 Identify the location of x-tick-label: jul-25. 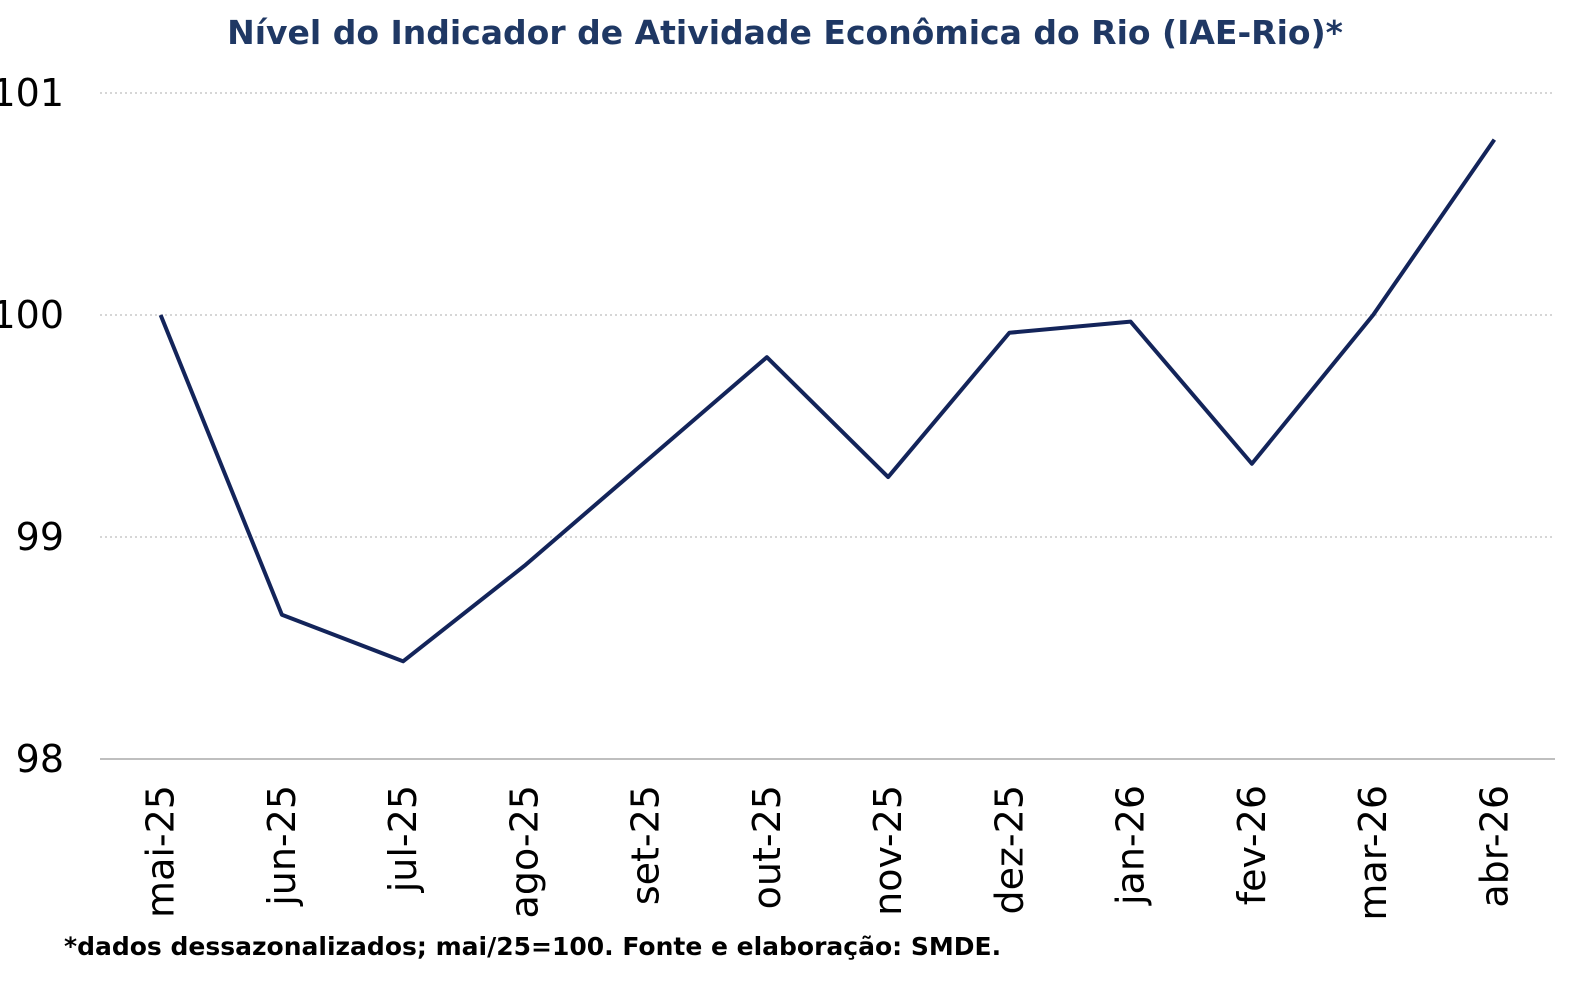
(403, 839).